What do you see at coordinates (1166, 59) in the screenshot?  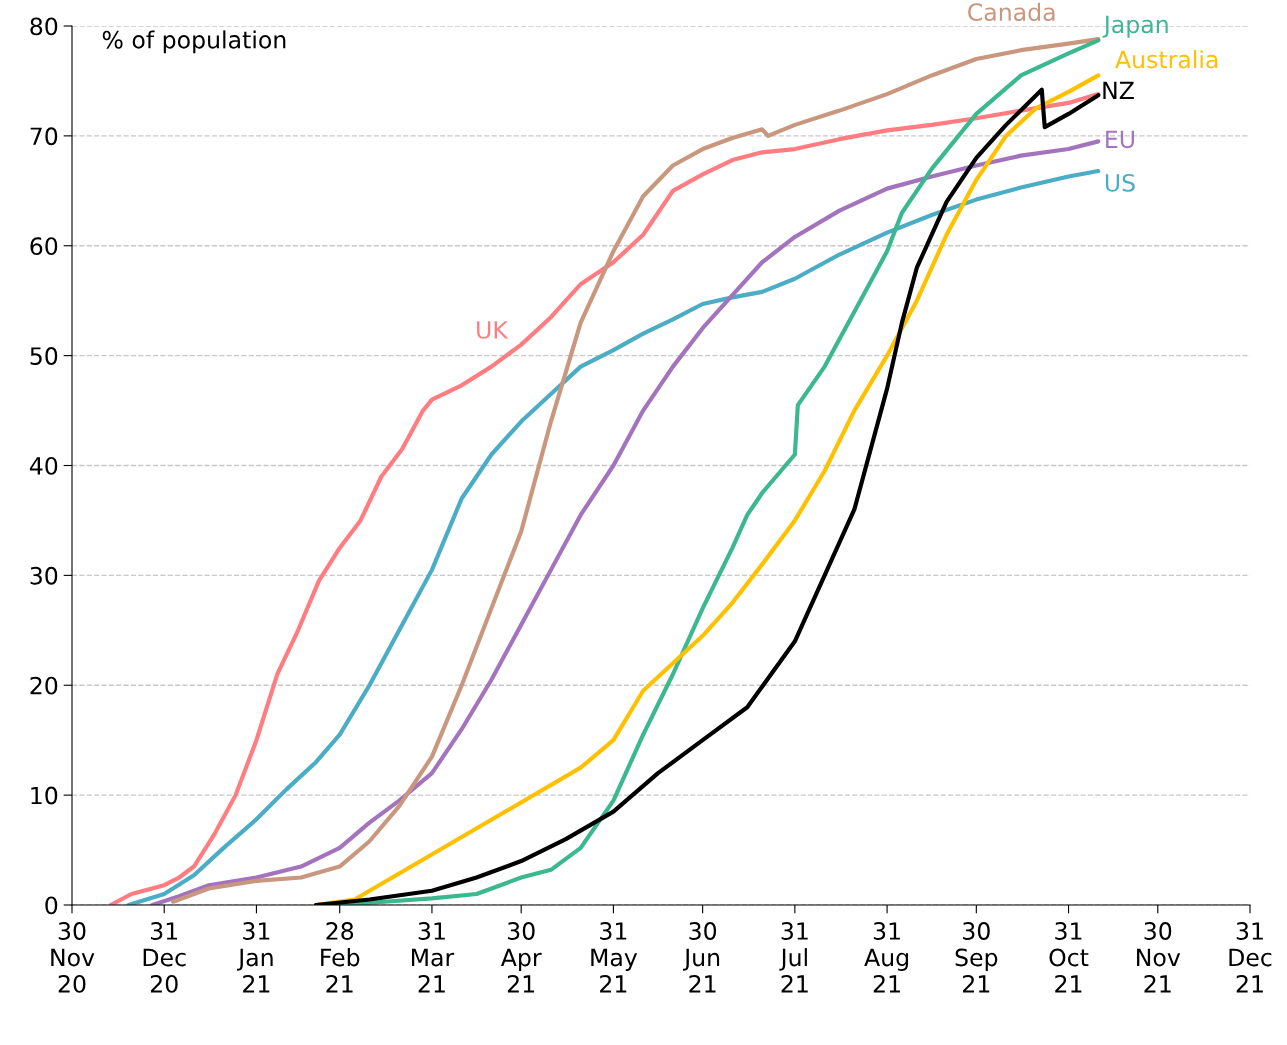 I see `series-label: Australia` at bounding box center [1166, 59].